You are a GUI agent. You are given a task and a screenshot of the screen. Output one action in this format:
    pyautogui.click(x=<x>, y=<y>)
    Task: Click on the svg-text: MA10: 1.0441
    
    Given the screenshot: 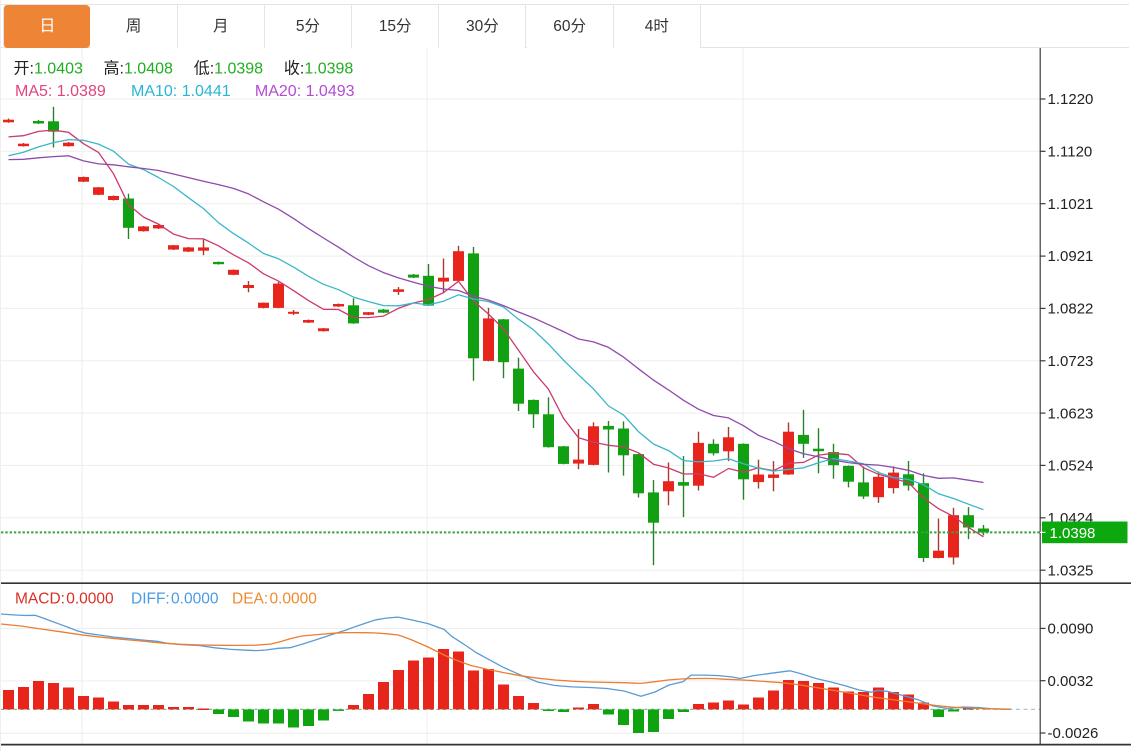 What is the action you would take?
    pyautogui.click(x=181, y=91)
    